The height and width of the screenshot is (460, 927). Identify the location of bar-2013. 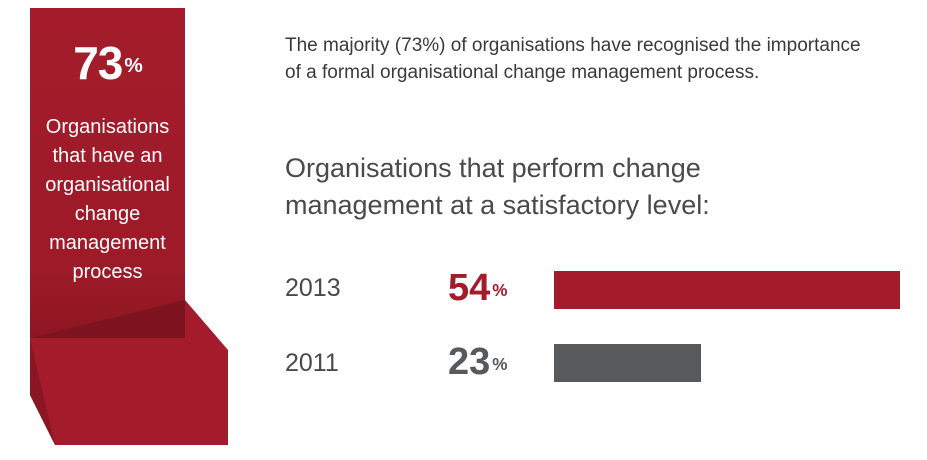
(727, 290).